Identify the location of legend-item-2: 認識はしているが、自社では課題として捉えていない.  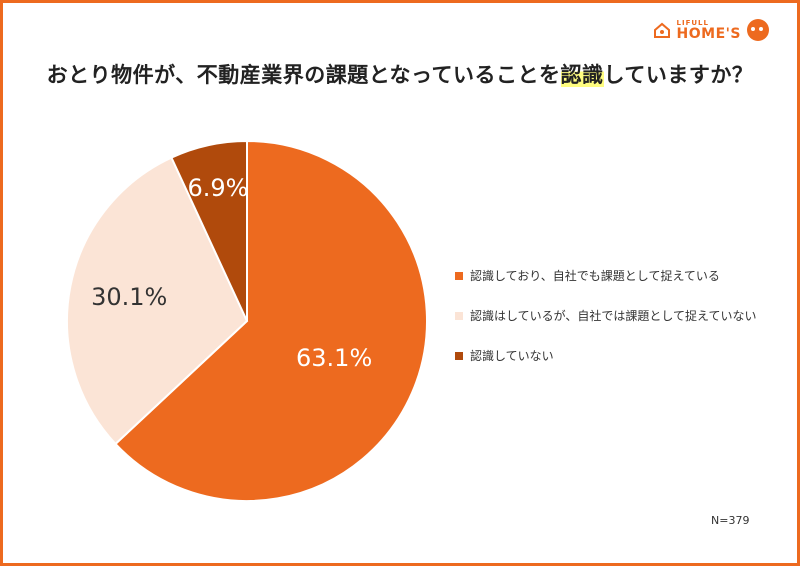
(605, 315).